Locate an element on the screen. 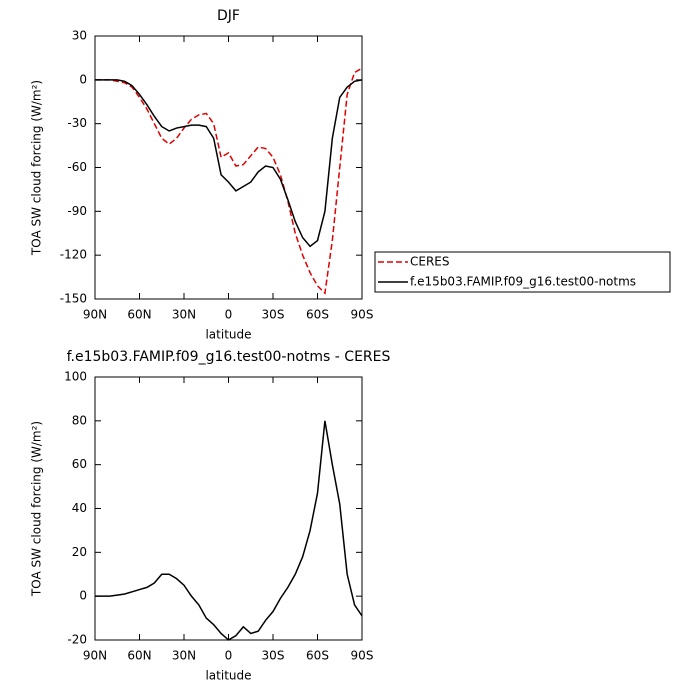 This screenshot has height=691, width=691. y-tick-label: -120 is located at coordinates (73, 255).